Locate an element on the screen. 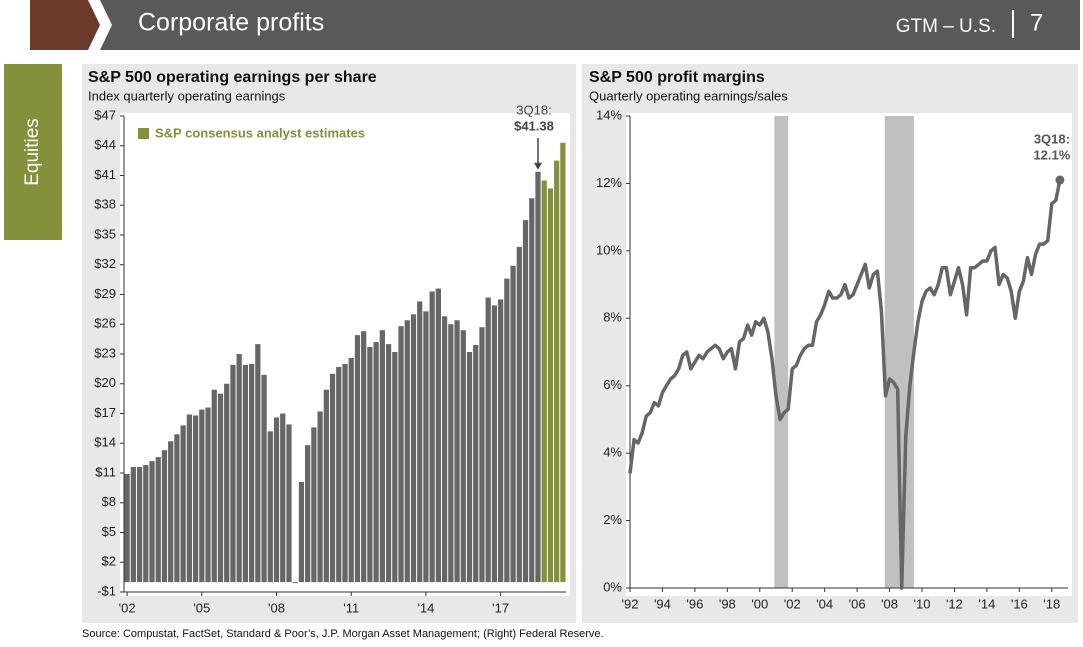  y-tick-label: $44 is located at coordinates (105, 144).